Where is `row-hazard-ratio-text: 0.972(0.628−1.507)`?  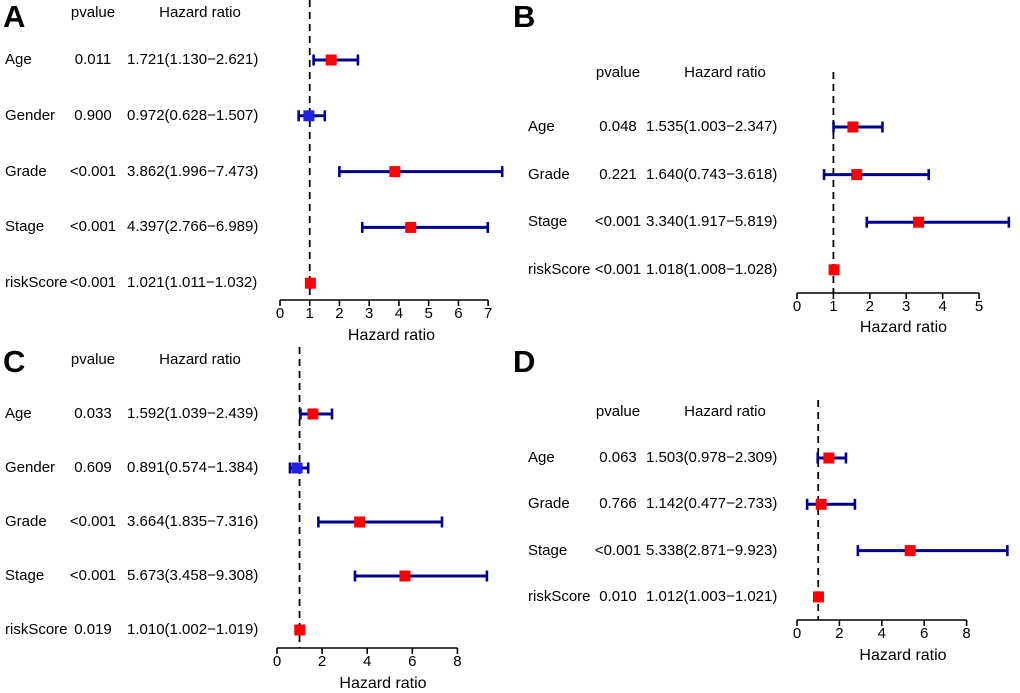 row-hazard-ratio-text: 0.972(0.628−1.507) is located at coordinates (193, 115).